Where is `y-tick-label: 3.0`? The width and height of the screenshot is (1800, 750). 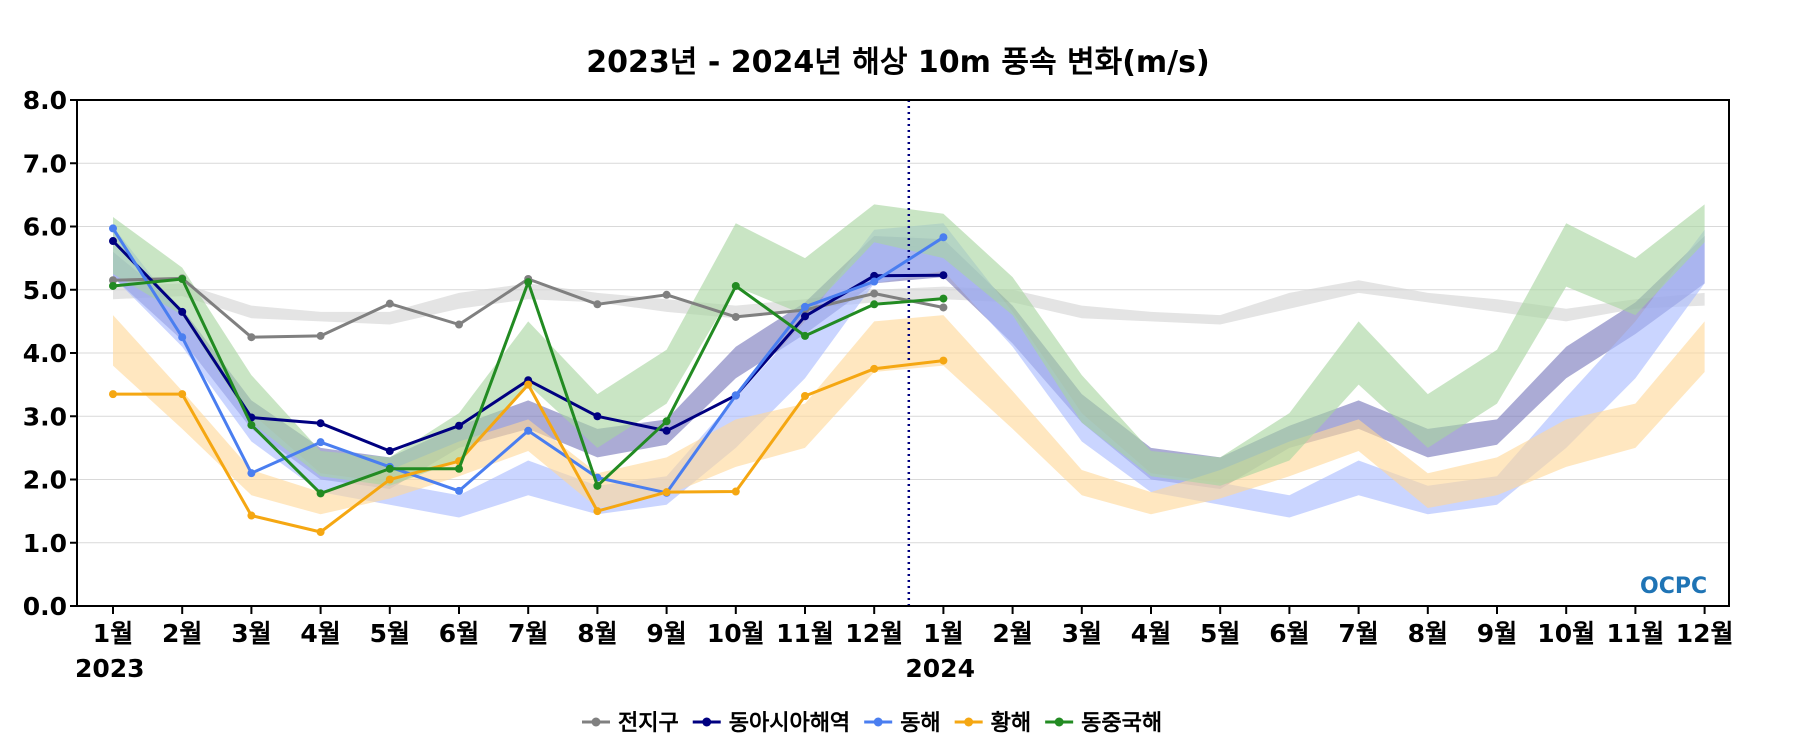 y-tick-label: 3.0 is located at coordinates (45, 416).